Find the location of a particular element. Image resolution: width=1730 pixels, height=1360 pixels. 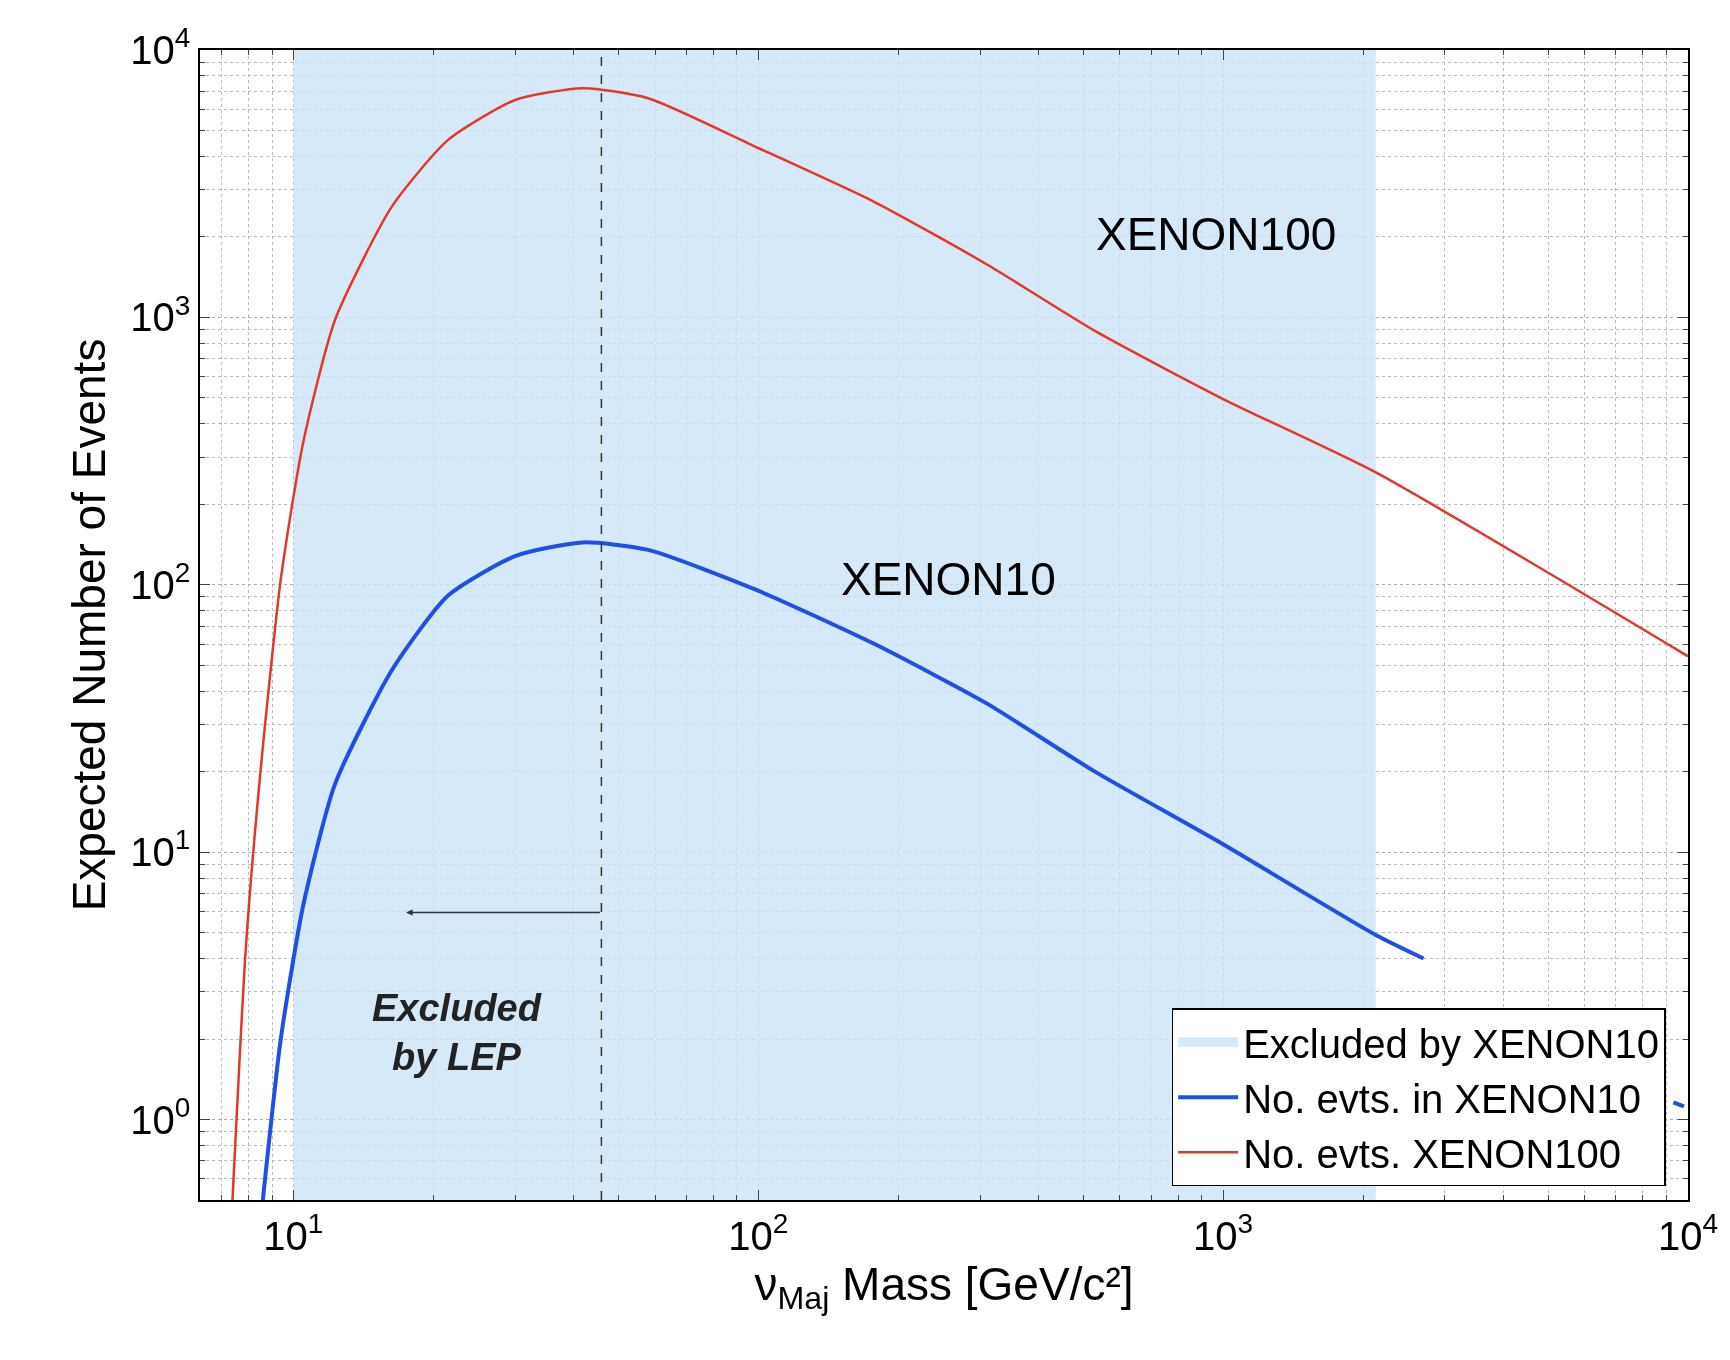

x-tick-label: 10$^{3}$ is located at coordinates (1223, 1232).